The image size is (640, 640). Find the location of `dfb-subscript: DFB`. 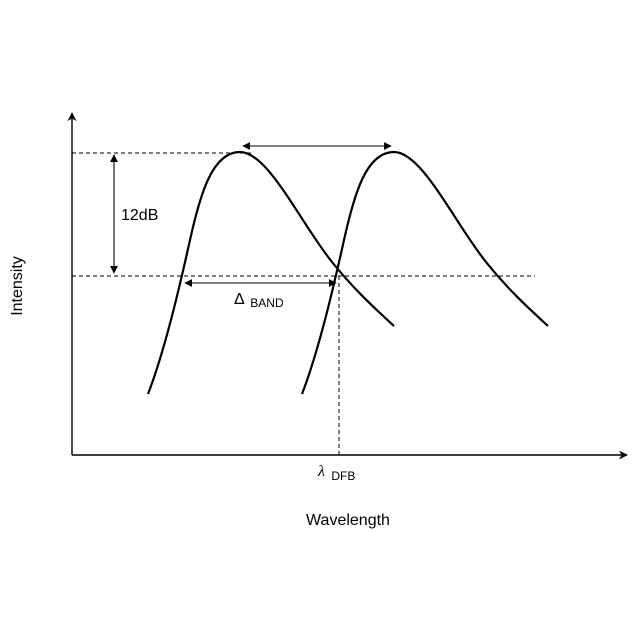

dfb-subscript: DFB is located at coordinates (343, 476).